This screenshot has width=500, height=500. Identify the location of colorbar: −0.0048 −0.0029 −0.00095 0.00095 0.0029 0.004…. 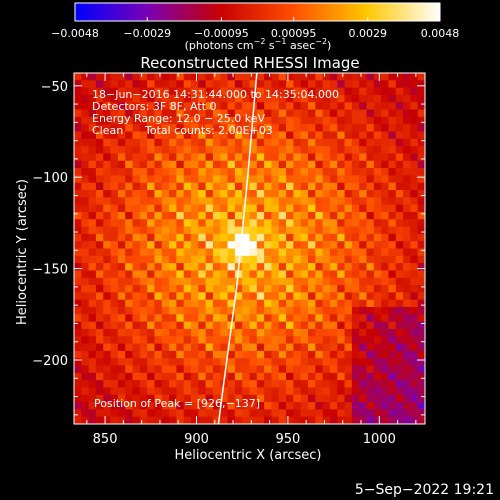
(255, 27).